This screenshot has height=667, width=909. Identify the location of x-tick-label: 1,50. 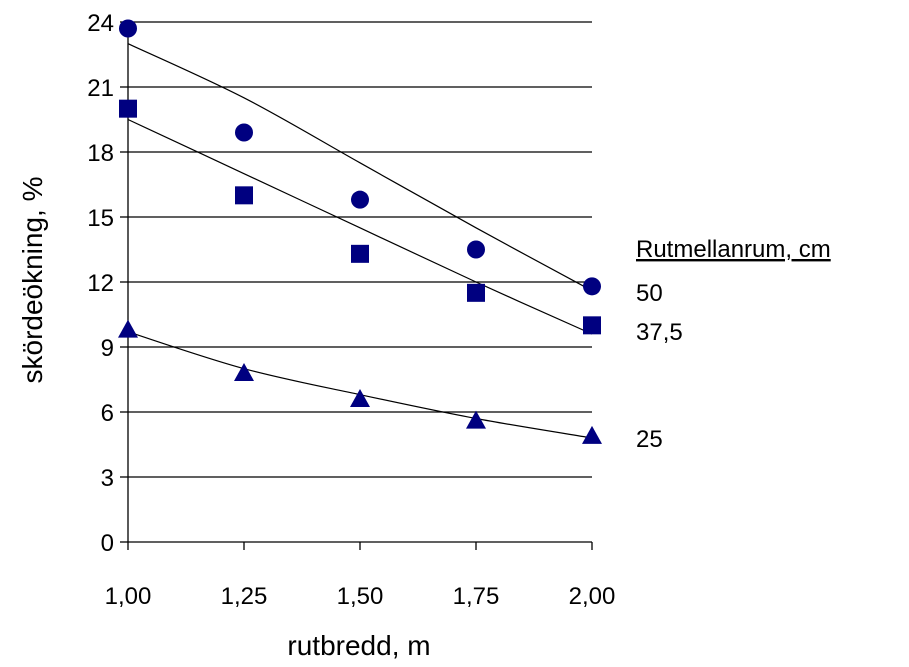
(360, 596).